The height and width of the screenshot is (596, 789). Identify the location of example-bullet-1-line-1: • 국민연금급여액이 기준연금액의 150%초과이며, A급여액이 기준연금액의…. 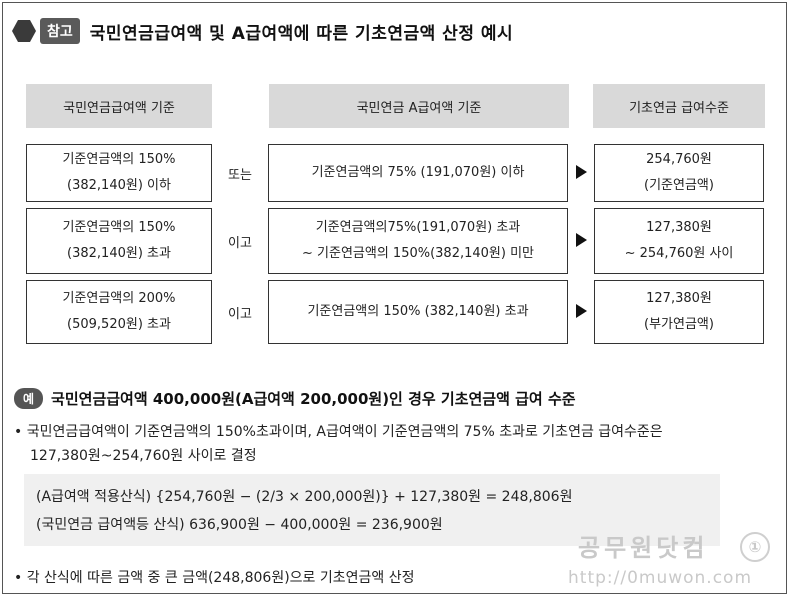
(338, 432).